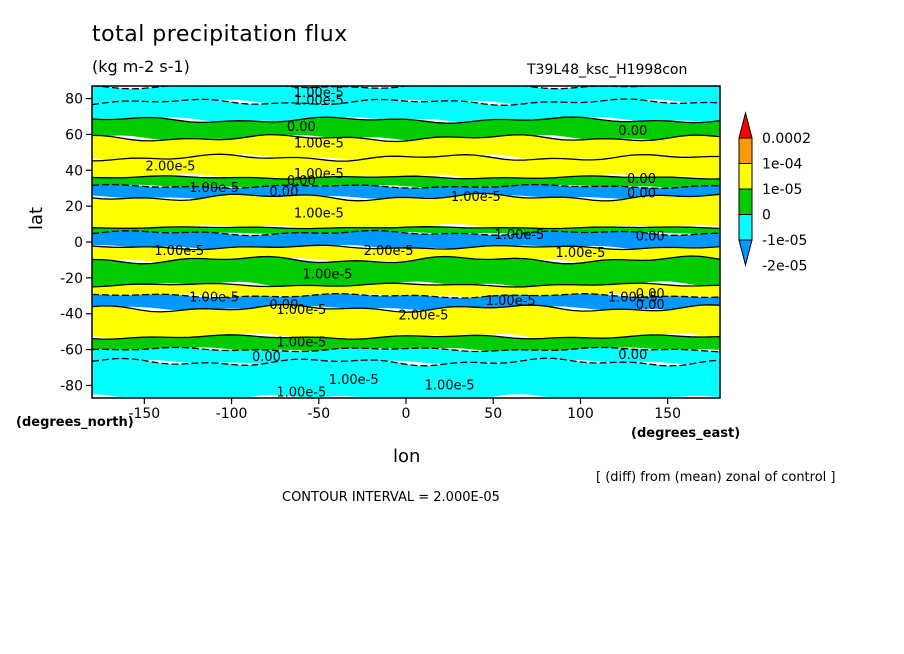 The image size is (904, 654). Describe the element at coordinates (607, 70) in the screenshot. I see `run-name: T39L48_ksc_H1998con` at that location.